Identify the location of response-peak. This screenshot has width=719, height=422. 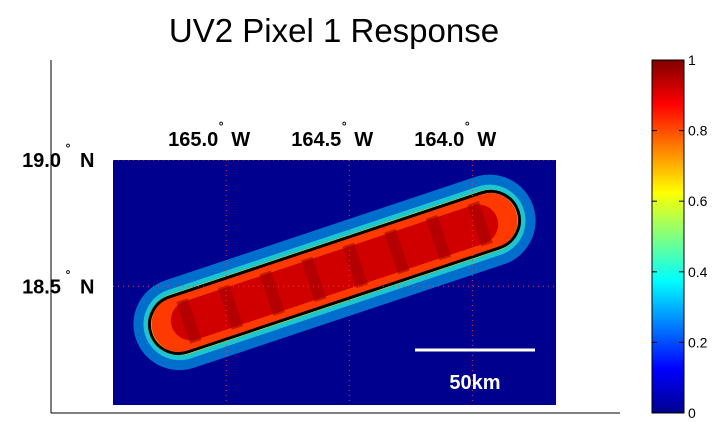
(334, 272).